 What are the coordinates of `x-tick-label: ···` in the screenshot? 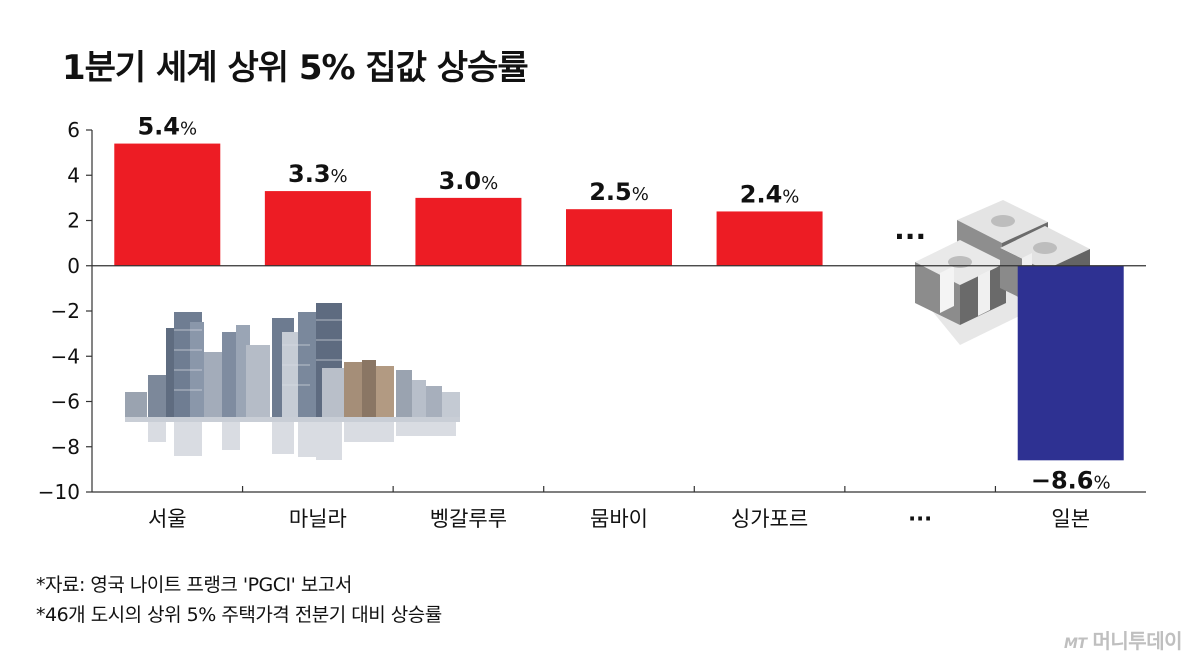 It's located at (920, 519).